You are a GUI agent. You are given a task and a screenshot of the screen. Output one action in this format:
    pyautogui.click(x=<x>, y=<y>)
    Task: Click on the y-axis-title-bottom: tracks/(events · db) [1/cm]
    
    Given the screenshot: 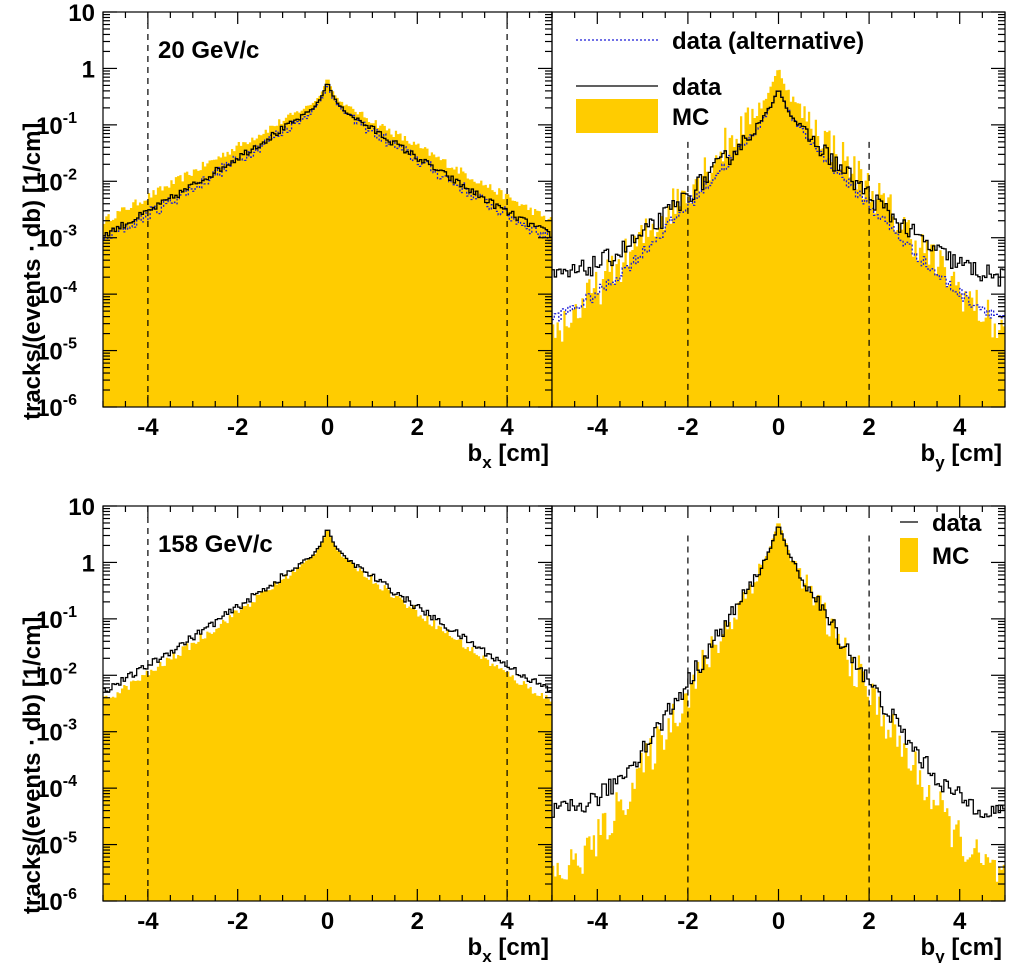 What is the action you would take?
    pyautogui.click(x=32, y=765)
    